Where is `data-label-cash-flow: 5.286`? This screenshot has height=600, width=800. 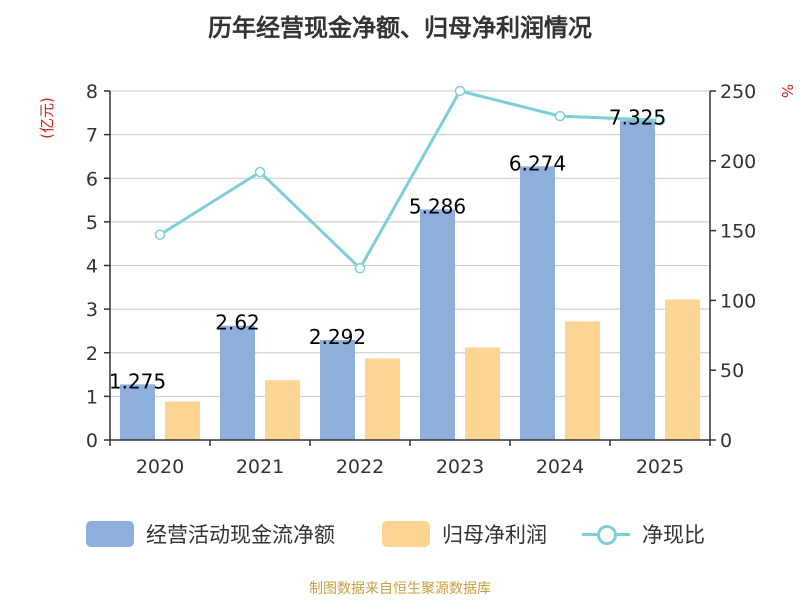 data-label-cash-flow: 5.286 is located at coordinates (437, 206).